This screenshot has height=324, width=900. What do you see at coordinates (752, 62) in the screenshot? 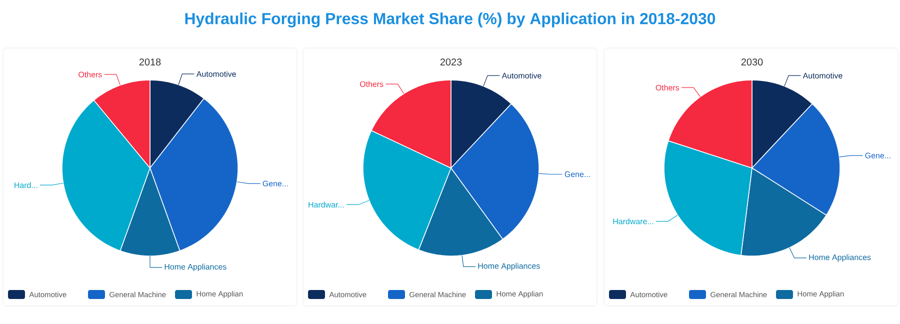
I see `chart-title: 2030` at bounding box center [752, 62].